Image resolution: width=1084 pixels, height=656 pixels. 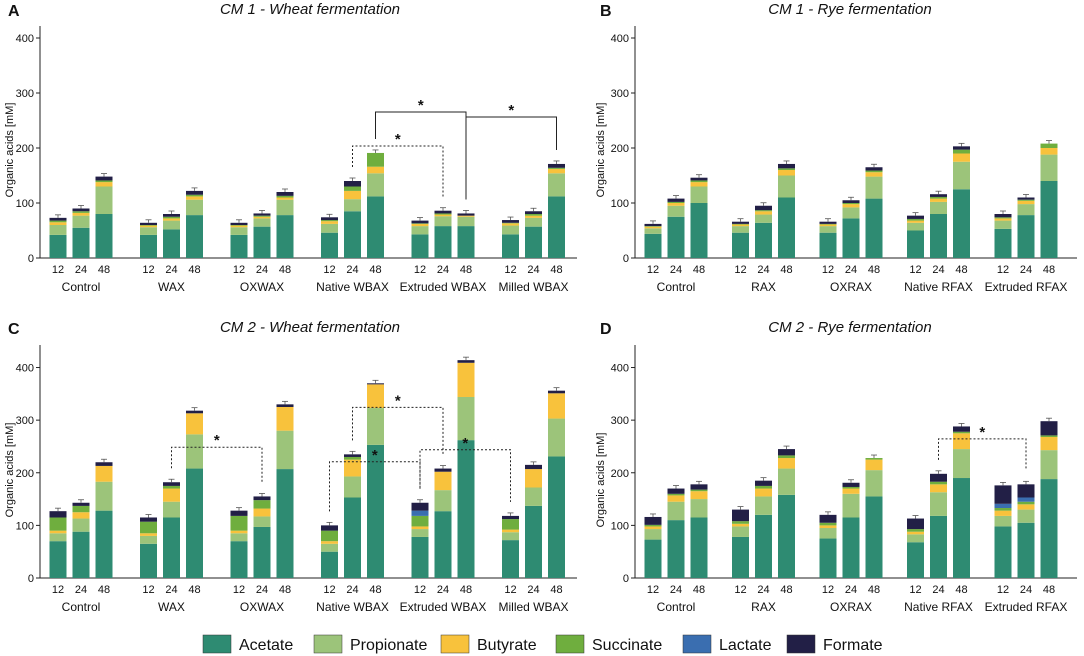 What do you see at coordinates (676, 607) in the screenshot?
I see `group-label: Control` at bounding box center [676, 607].